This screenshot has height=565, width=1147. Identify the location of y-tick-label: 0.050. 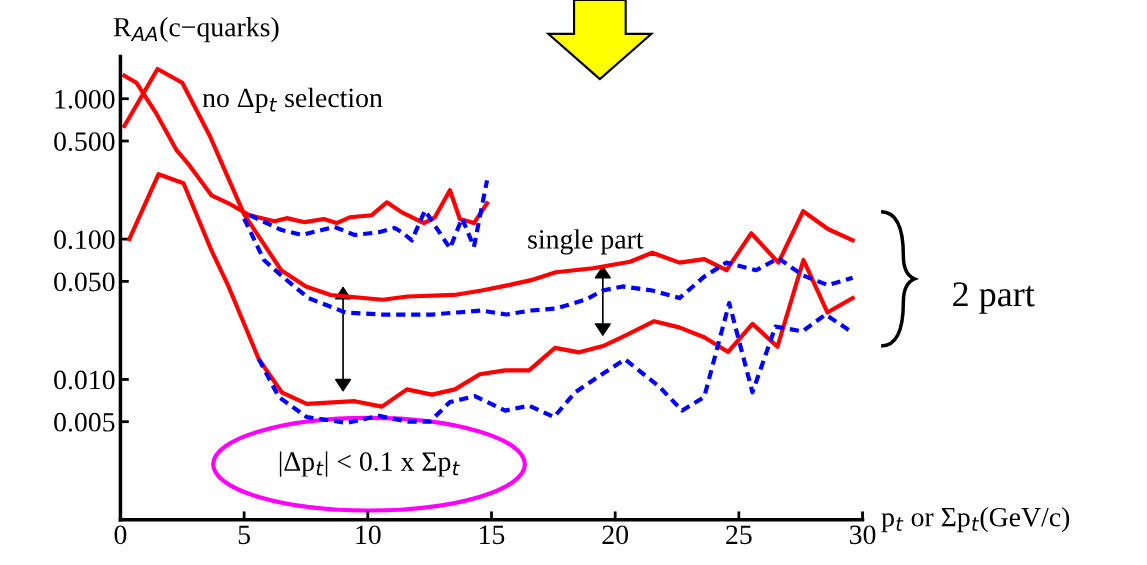
(84, 282).